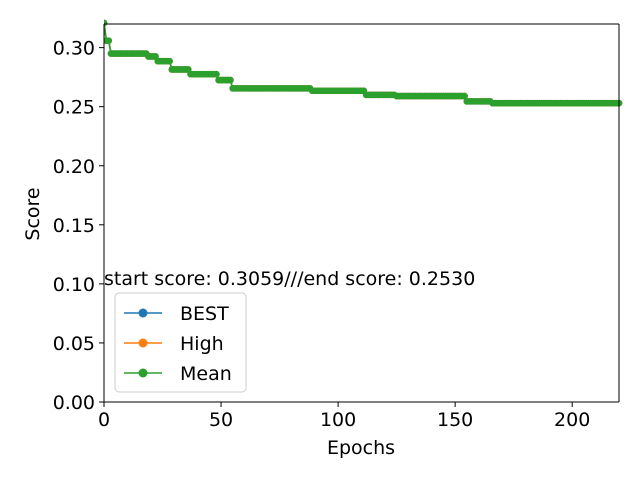 This screenshot has height=480, width=640. I want to click on y-tick-label-1: 0.05, so click(74, 344).